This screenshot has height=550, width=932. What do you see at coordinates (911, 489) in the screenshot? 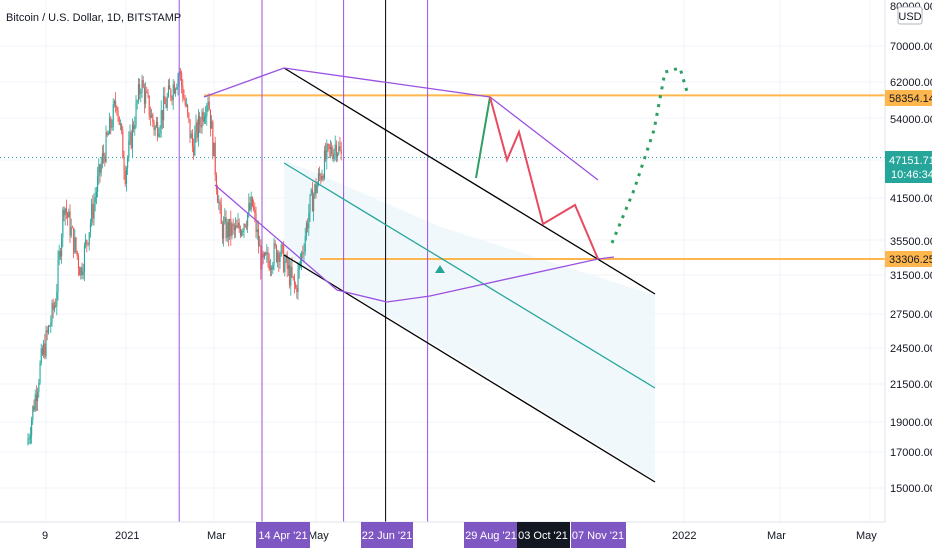
I see `price-tick: 15000.00` at bounding box center [911, 489].